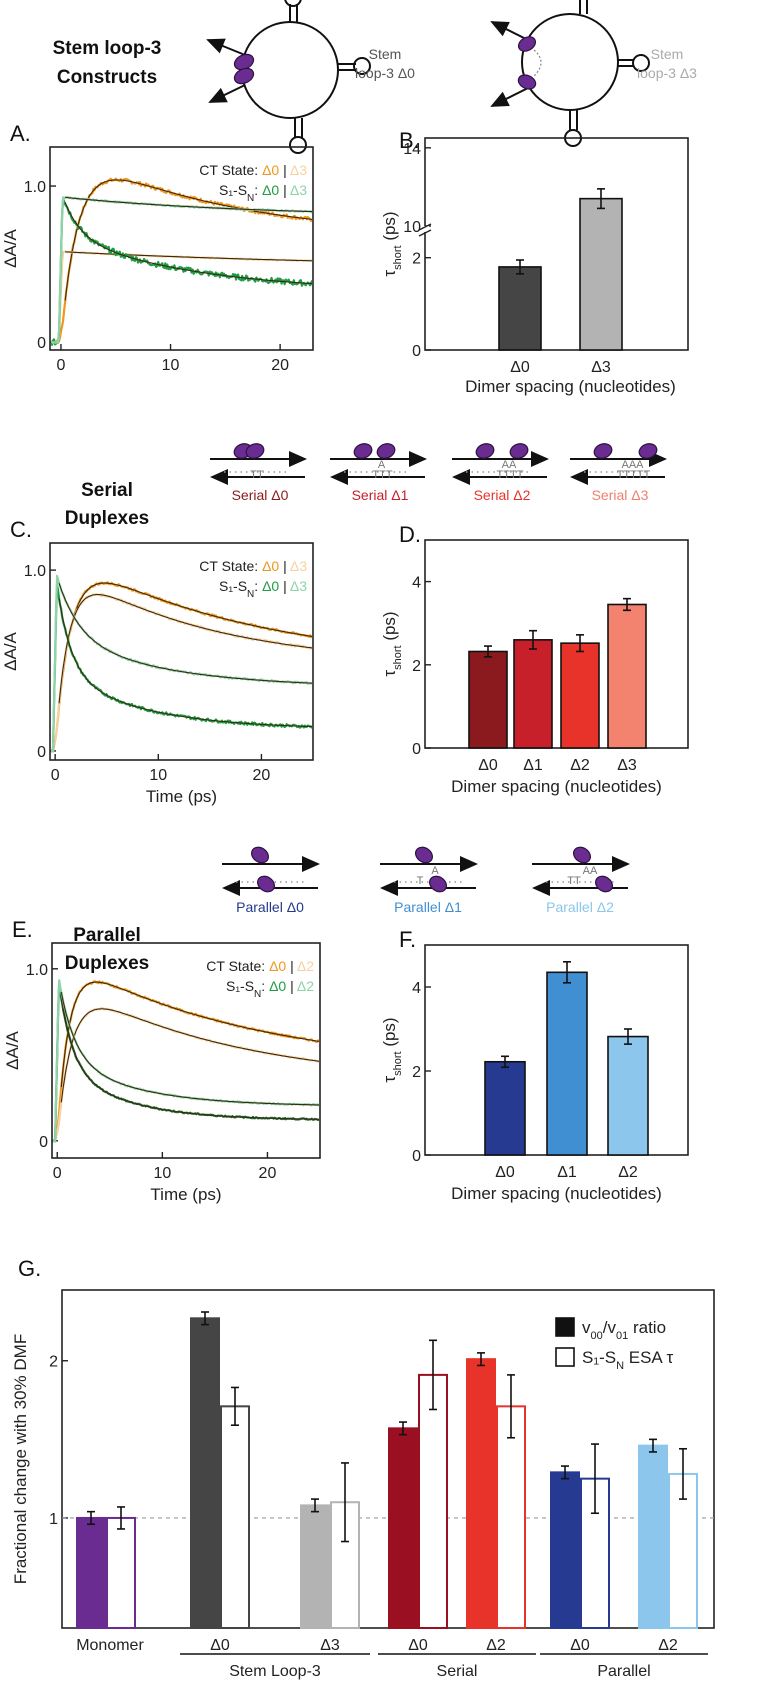 The image size is (774, 1698). Describe the element at coordinates (574, 881) in the screenshot. I see `parallel-bottom-bases-2: TT` at that location.